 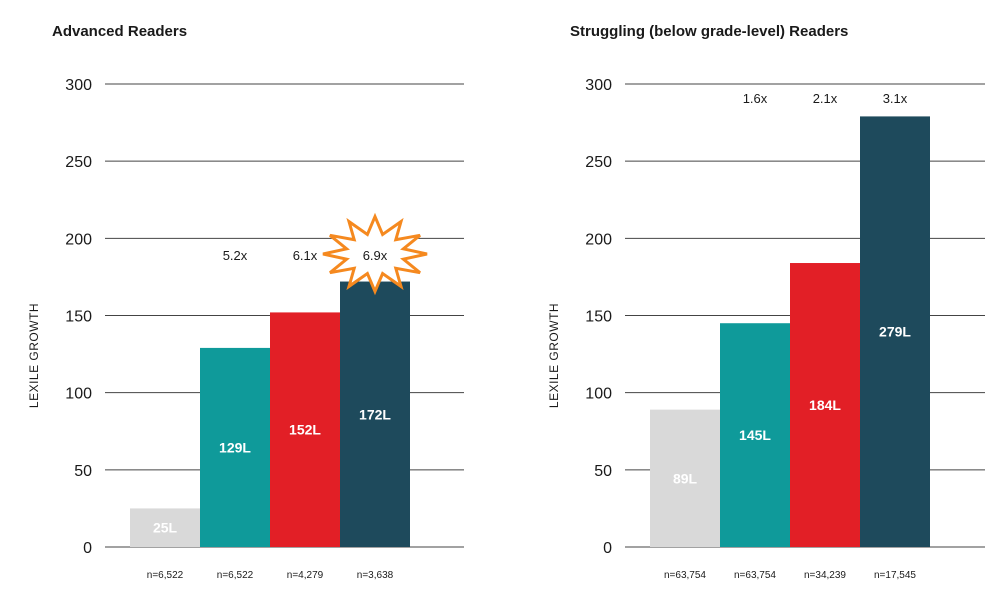 I want to click on starburst-highlight, so click(x=375, y=254).